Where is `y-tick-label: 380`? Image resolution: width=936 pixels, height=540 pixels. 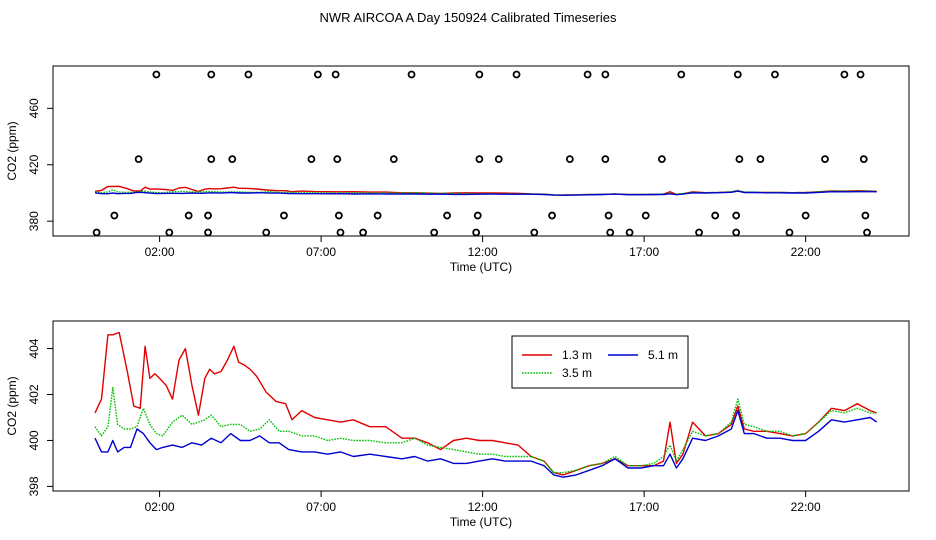
y-tick-label: 380 is located at coordinates (34, 221).